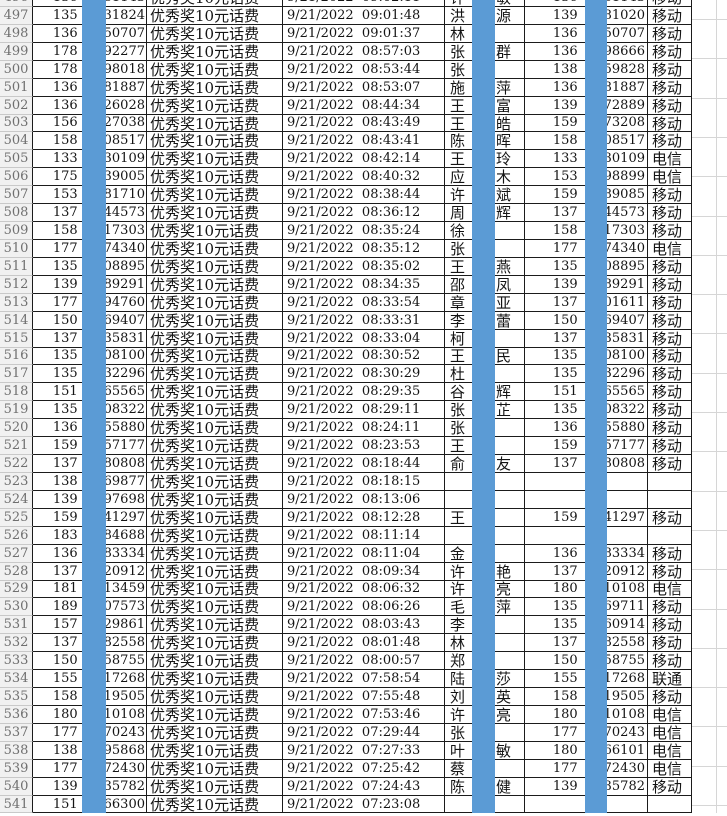  I want to click on row-header: 527, so click(16, 553).